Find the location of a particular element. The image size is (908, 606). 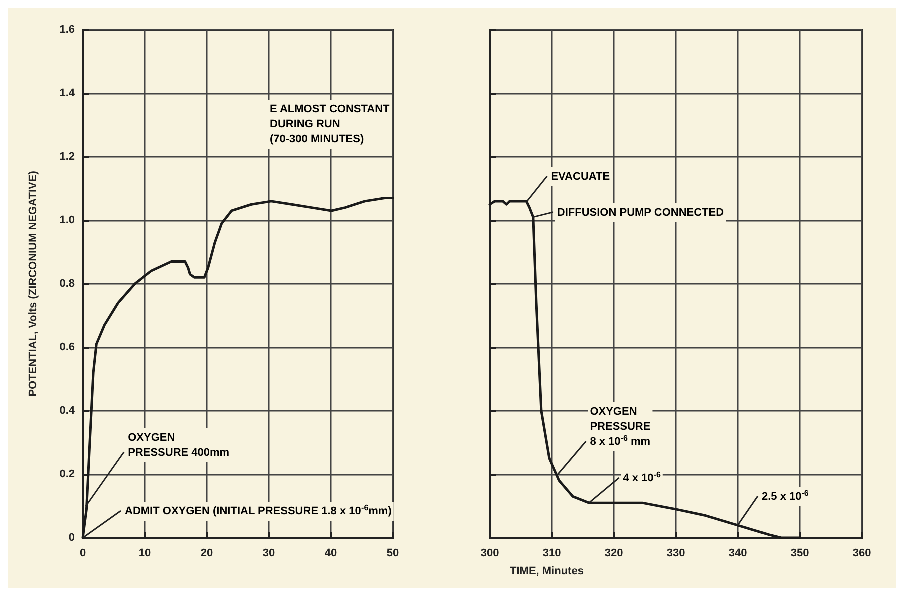

y-tick-label: 1.6 is located at coordinates (67, 30).